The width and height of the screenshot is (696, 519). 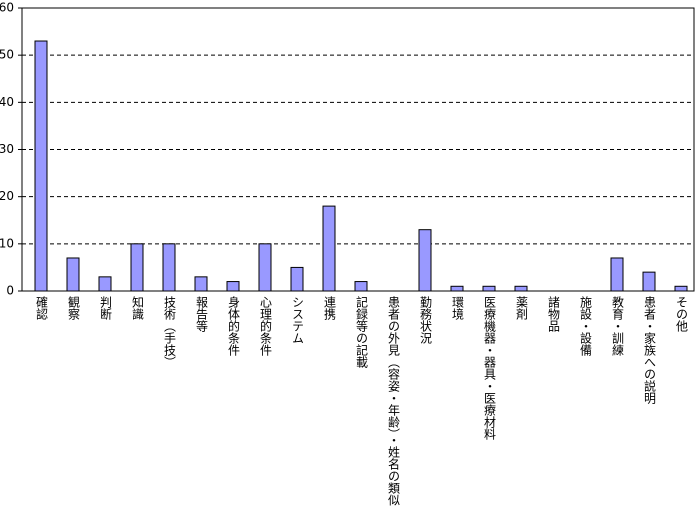 What do you see at coordinates (393, 401) in the screenshot?
I see `x-tick-label: 患者の外見（容姿・年齢）・姓名の類似` at bounding box center [393, 401].